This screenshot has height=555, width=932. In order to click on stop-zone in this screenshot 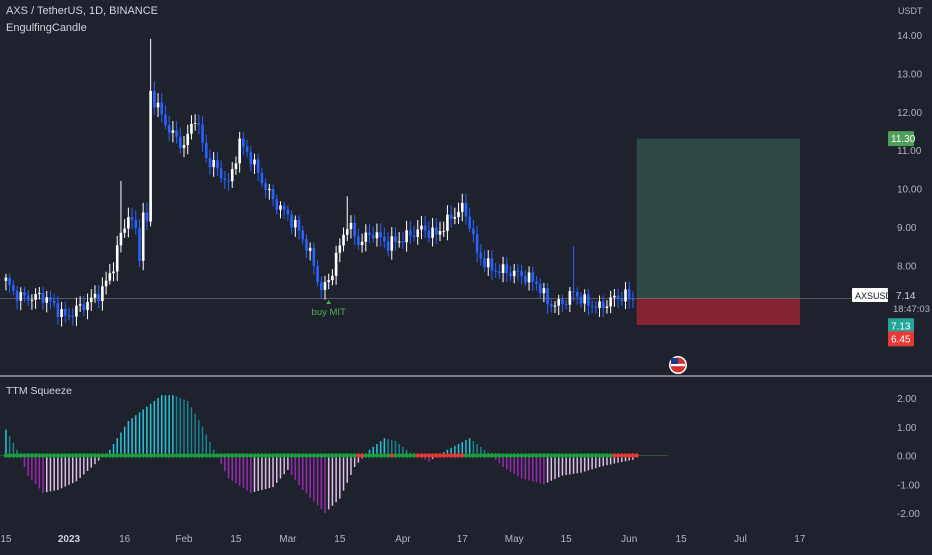, I will do `click(718, 311)`.